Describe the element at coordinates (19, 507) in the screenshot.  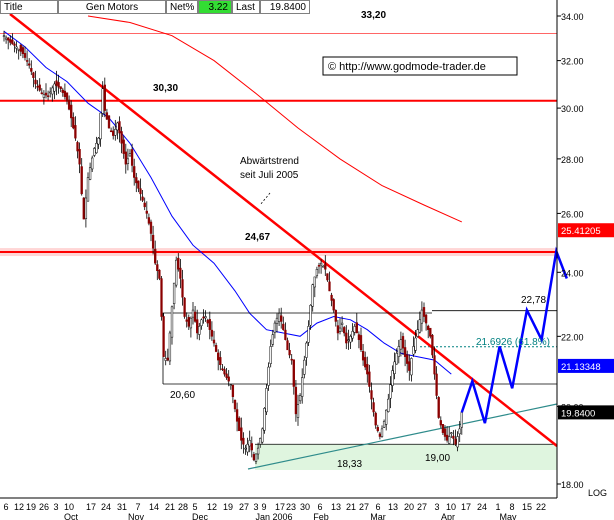
I see `x-day-label: 12` at that location.